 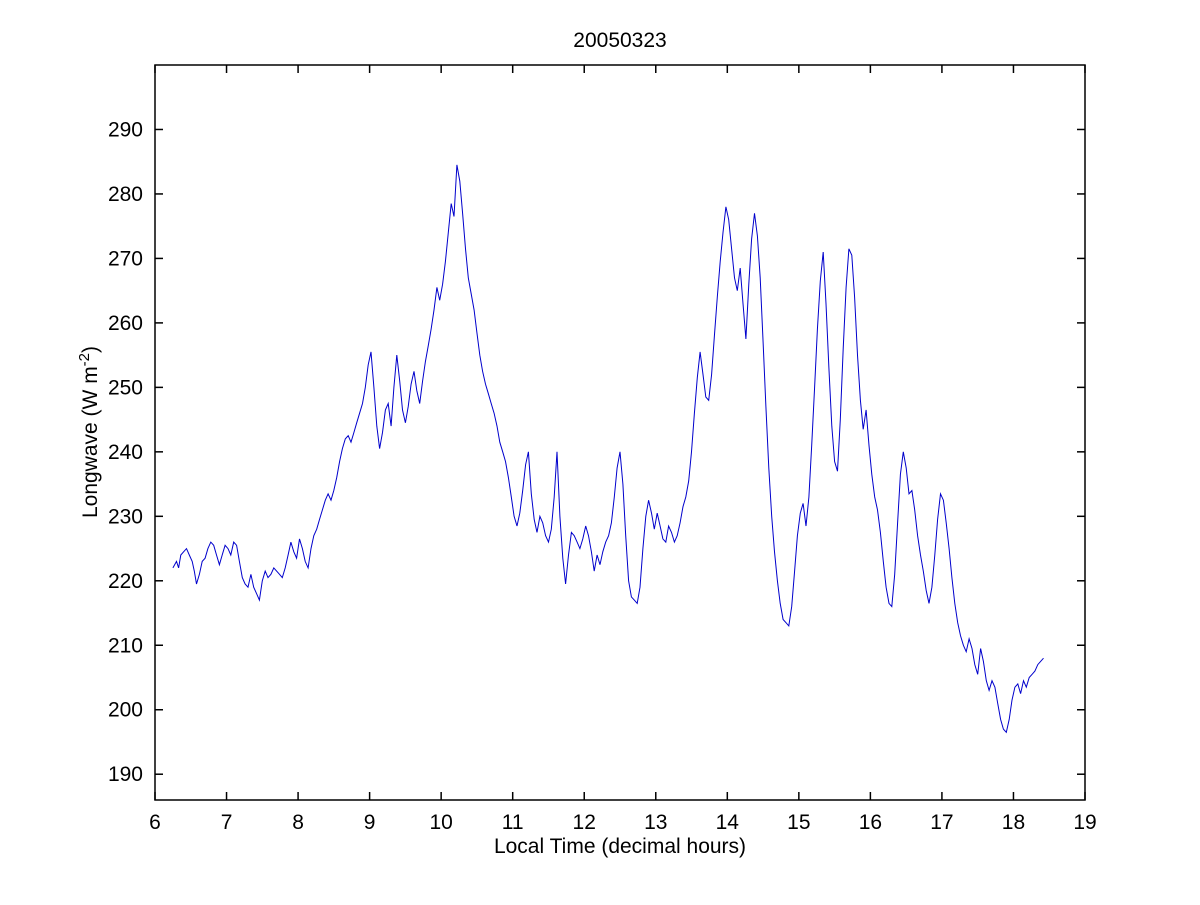 What do you see at coordinates (584, 822) in the screenshot?
I see `x-tick-label: 12` at bounding box center [584, 822].